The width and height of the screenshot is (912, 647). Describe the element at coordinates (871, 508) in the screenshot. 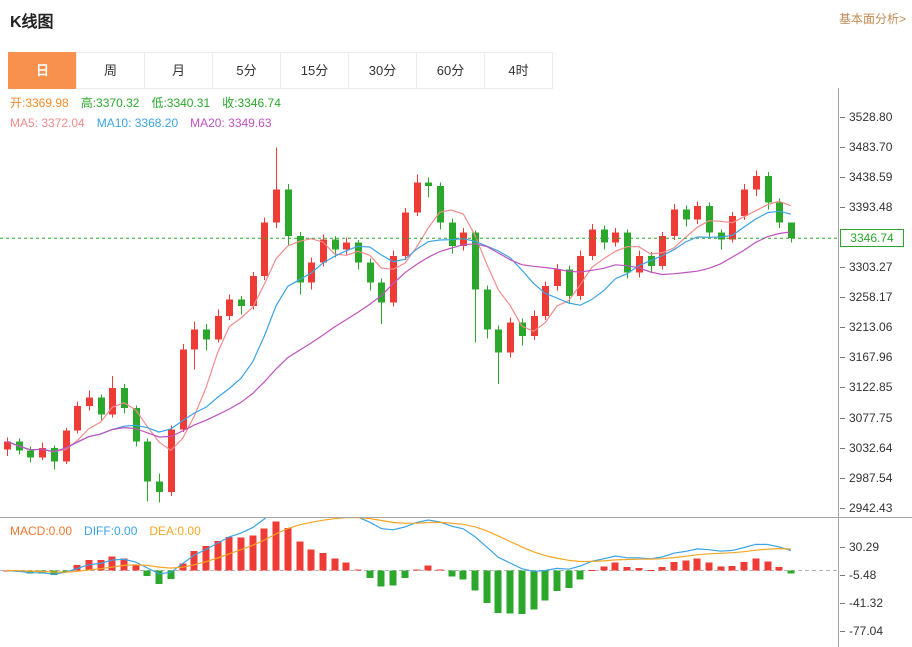

I see `y-axis-label: 2942.43` at that location.